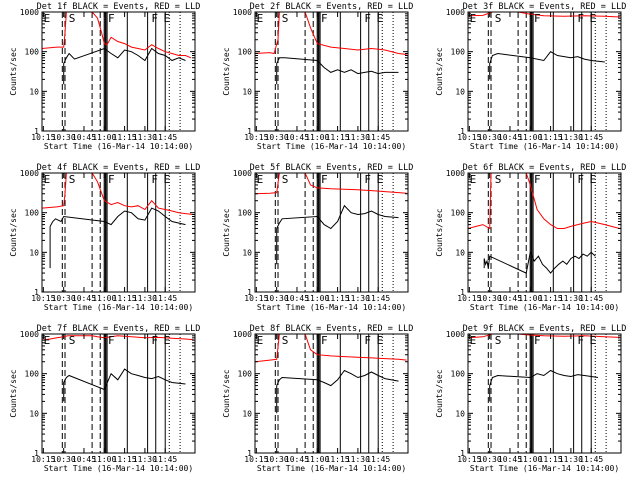 Image resolution: width=640 pixels, height=480 pixels. I want to click on panel-title: Det 4f BLACK = Events, RED = LLD, so click(119, 168).